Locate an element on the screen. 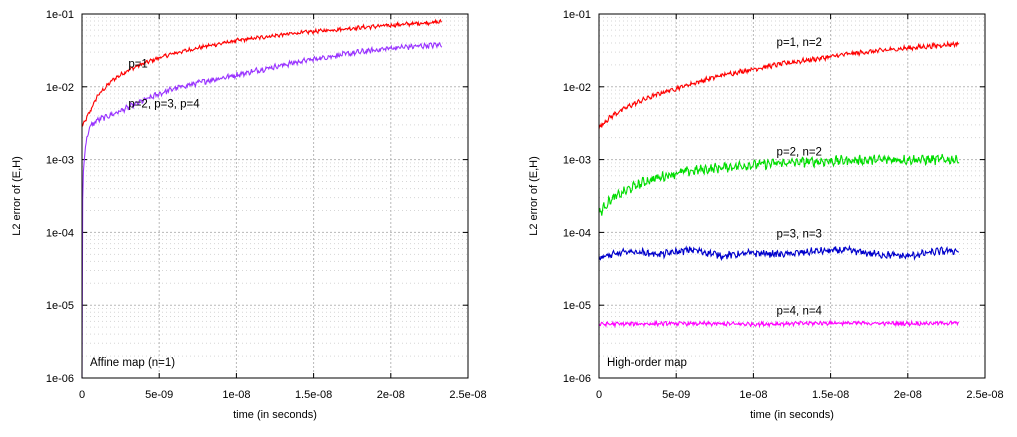 This screenshot has width=1017, height=437. series-annotation: p=2, n=2 is located at coordinates (799, 153).